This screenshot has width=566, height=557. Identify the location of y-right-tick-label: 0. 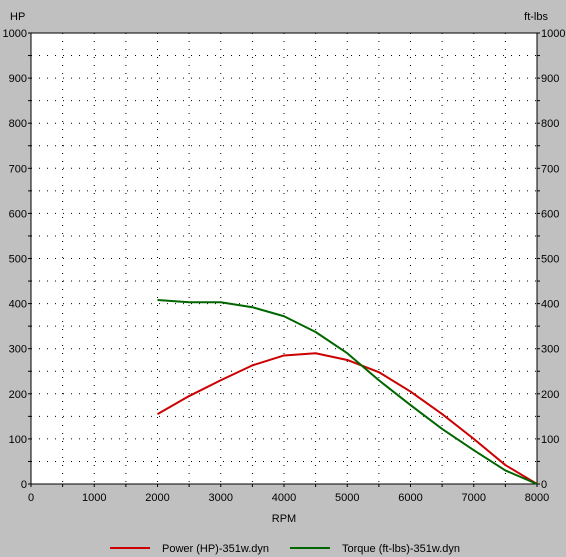
(544, 485).